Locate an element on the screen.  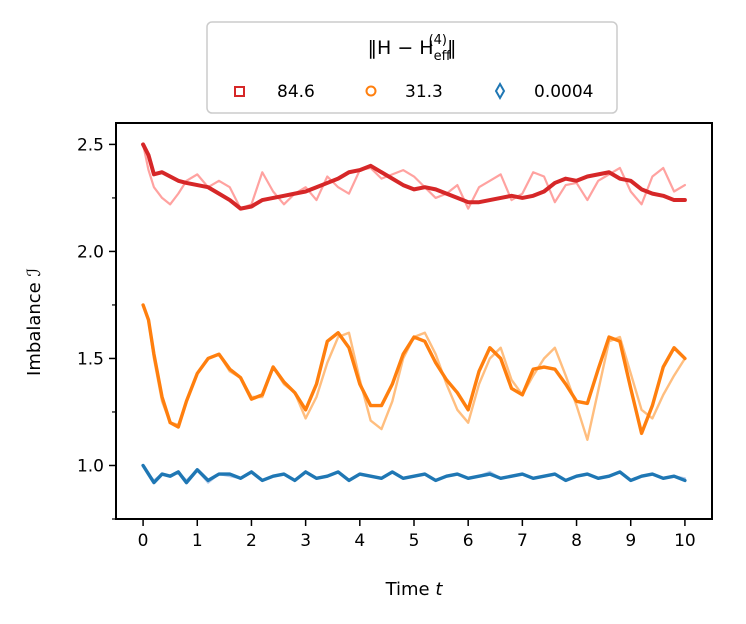
legend-frame is located at coordinates (412, 67).